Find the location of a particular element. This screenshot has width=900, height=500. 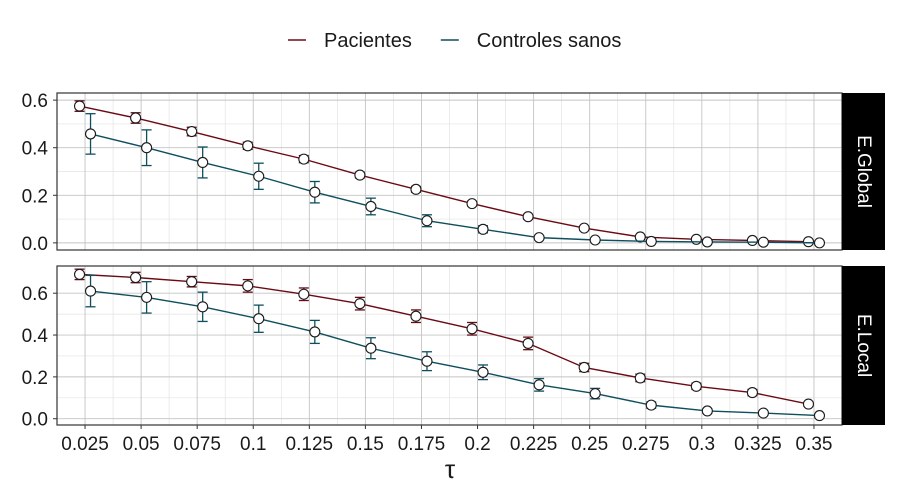

facet-strip-label: E.Global is located at coordinates (863, 171).